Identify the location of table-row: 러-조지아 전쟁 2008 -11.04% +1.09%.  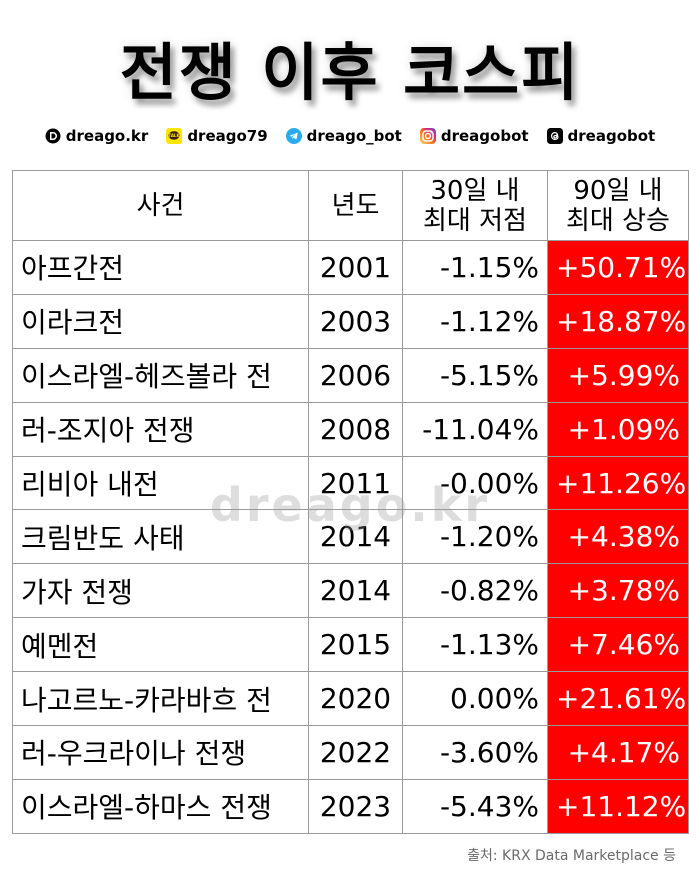
(350, 429).